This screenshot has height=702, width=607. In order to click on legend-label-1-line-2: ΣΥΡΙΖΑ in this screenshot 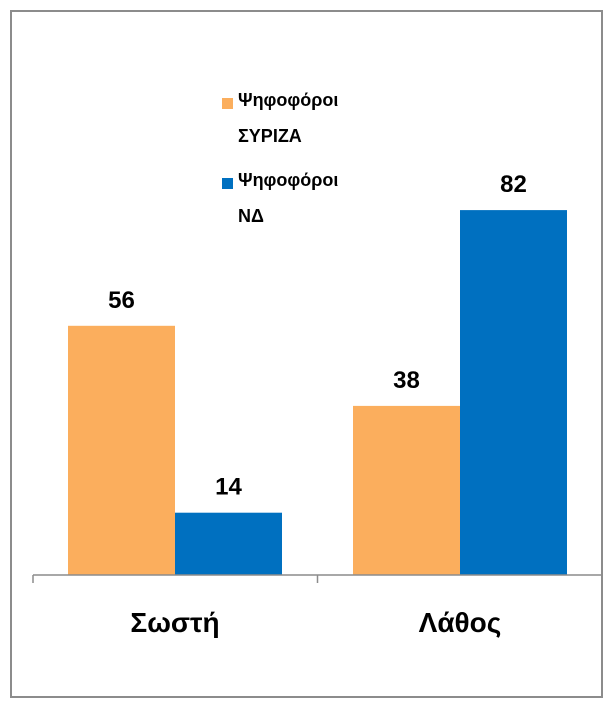, I will do `click(270, 136)`.